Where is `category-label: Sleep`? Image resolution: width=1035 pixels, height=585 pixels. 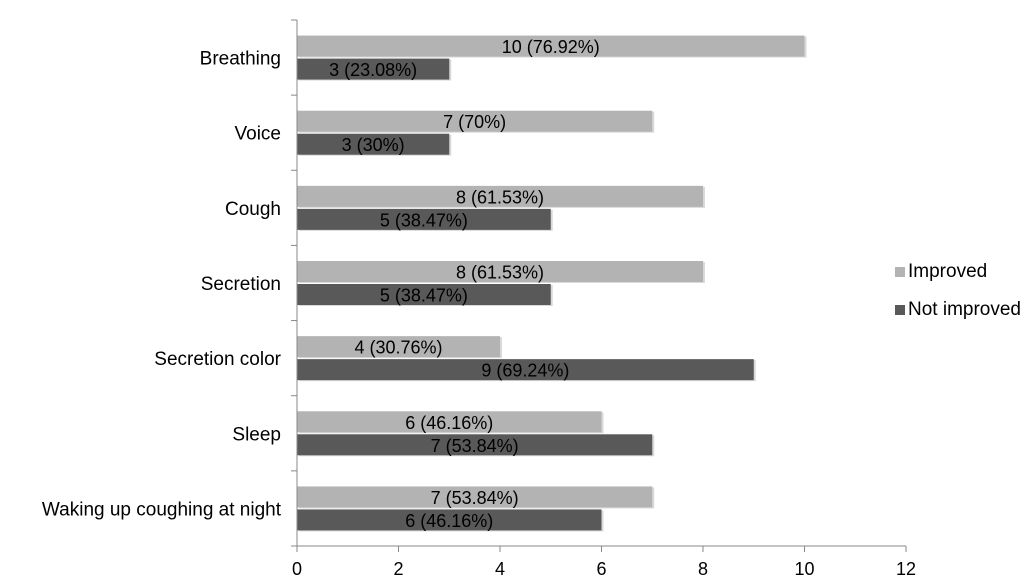
category-label: Sleep is located at coordinates (256, 434).